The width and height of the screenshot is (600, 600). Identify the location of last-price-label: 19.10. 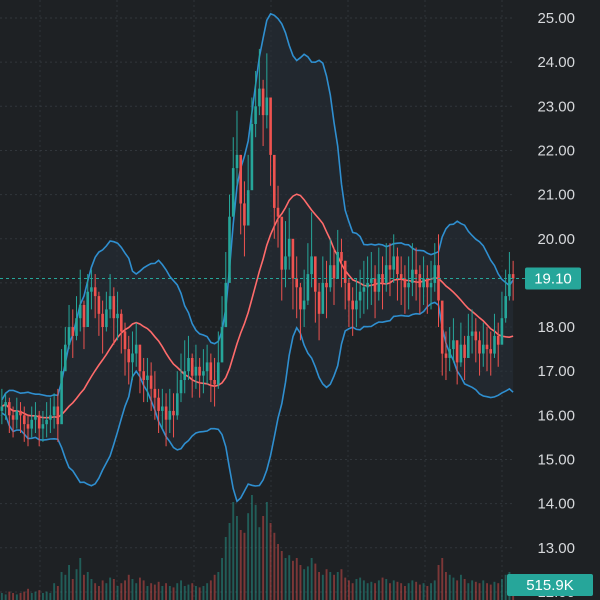
(553, 279).